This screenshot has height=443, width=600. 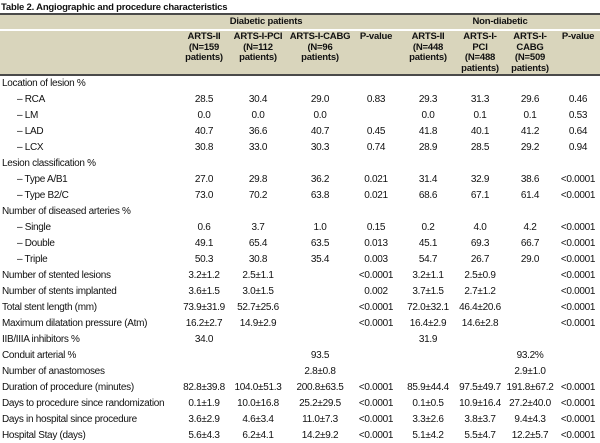 I want to click on data-cell: 30.8, so click(x=258, y=259).